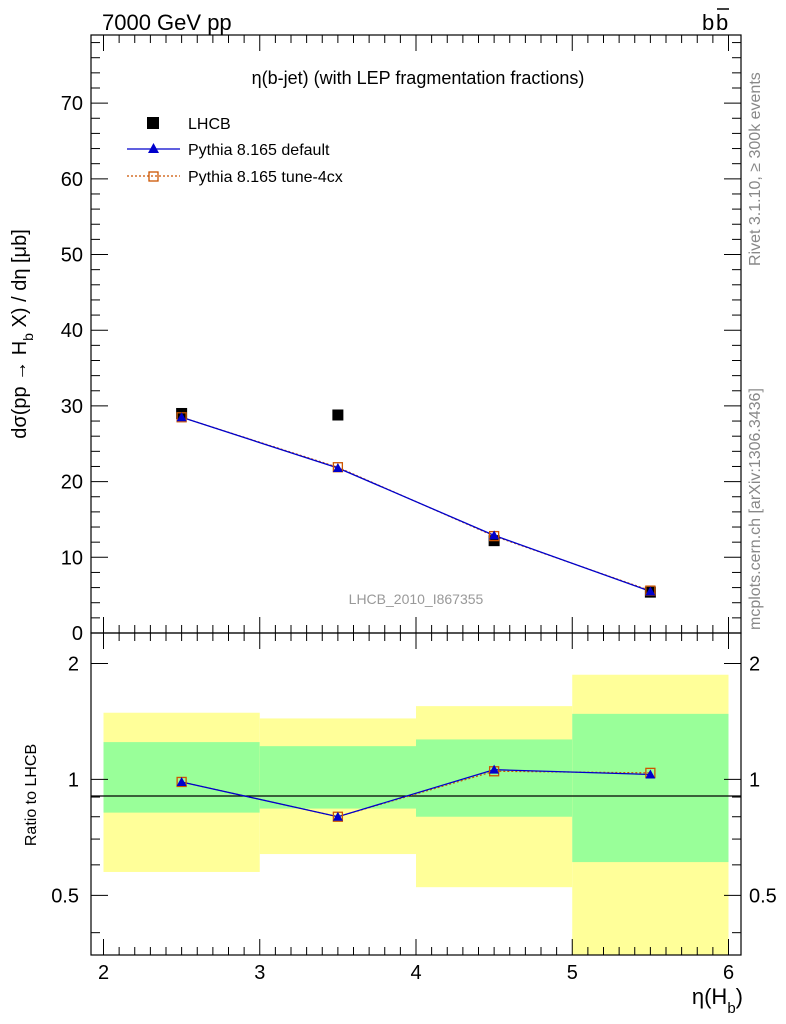 The width and height of the screenshot is (786, 1024). I want to click on mcplots-note: mcplots.cern.ch [arXiv:1306.3436], so click(755, 509).